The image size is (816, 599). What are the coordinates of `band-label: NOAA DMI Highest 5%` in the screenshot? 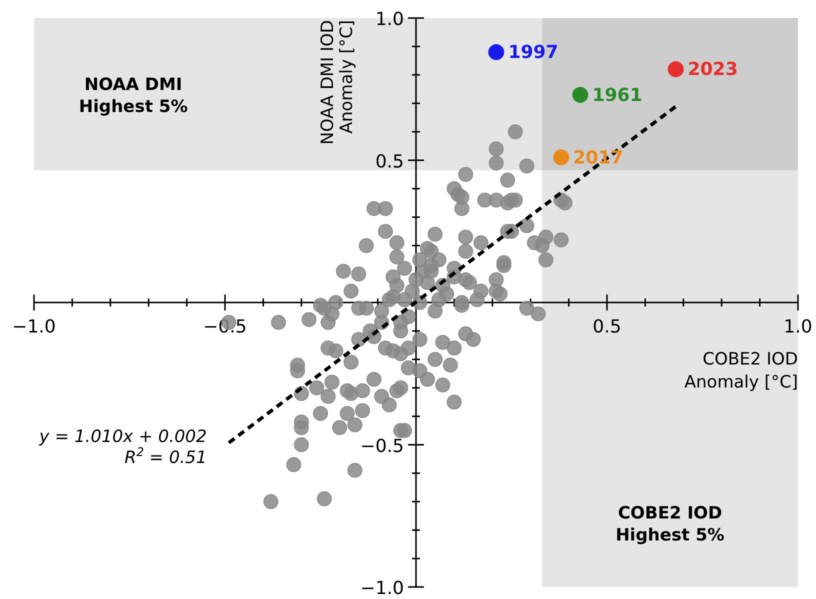 It's located at (133, 96).